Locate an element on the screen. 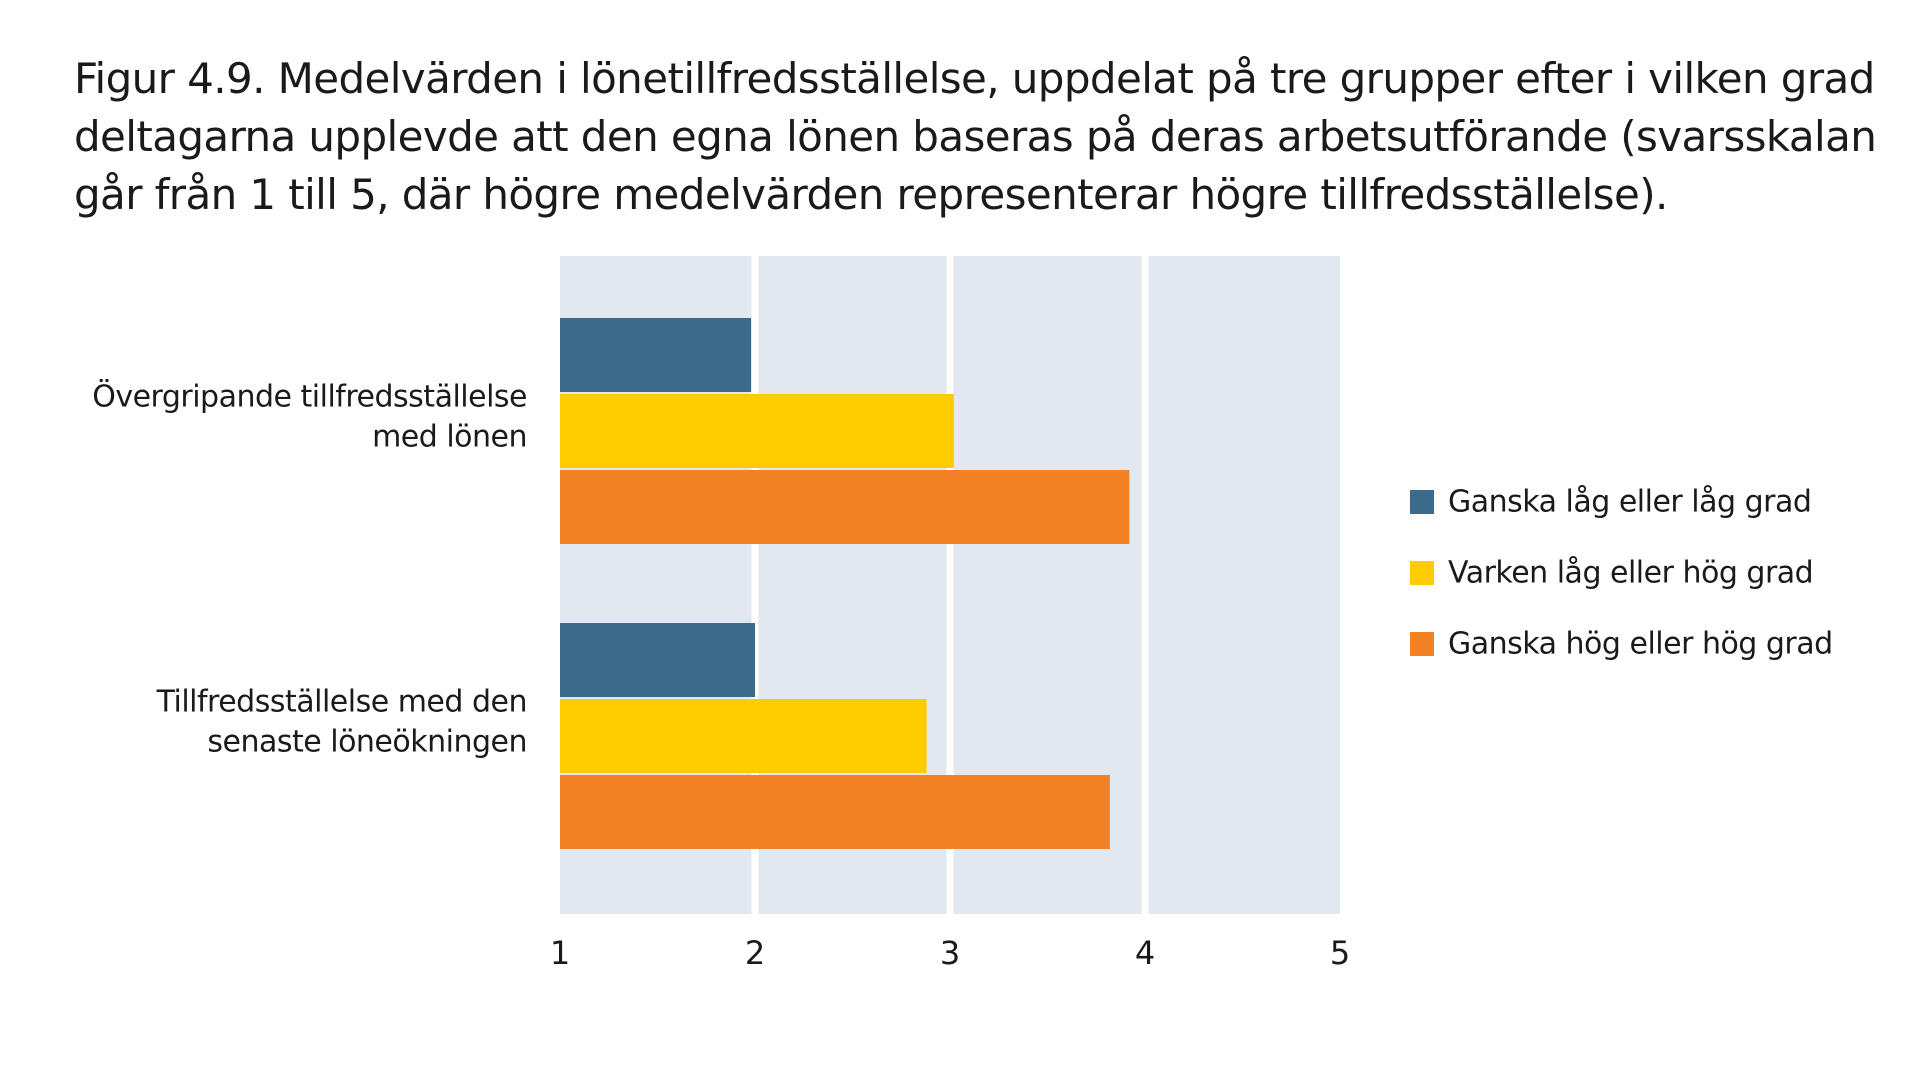 The image size is (1920, 1079). x-tick-label: 5 is located at coordinates (1340, 953).